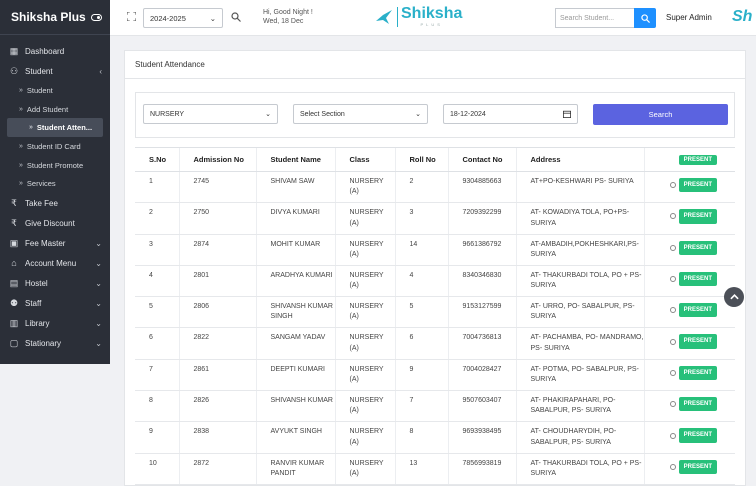  What do you see at coordinates (660, 114) in the screenshot?
I see `search-button: Search` at bounding box center [660, 114].